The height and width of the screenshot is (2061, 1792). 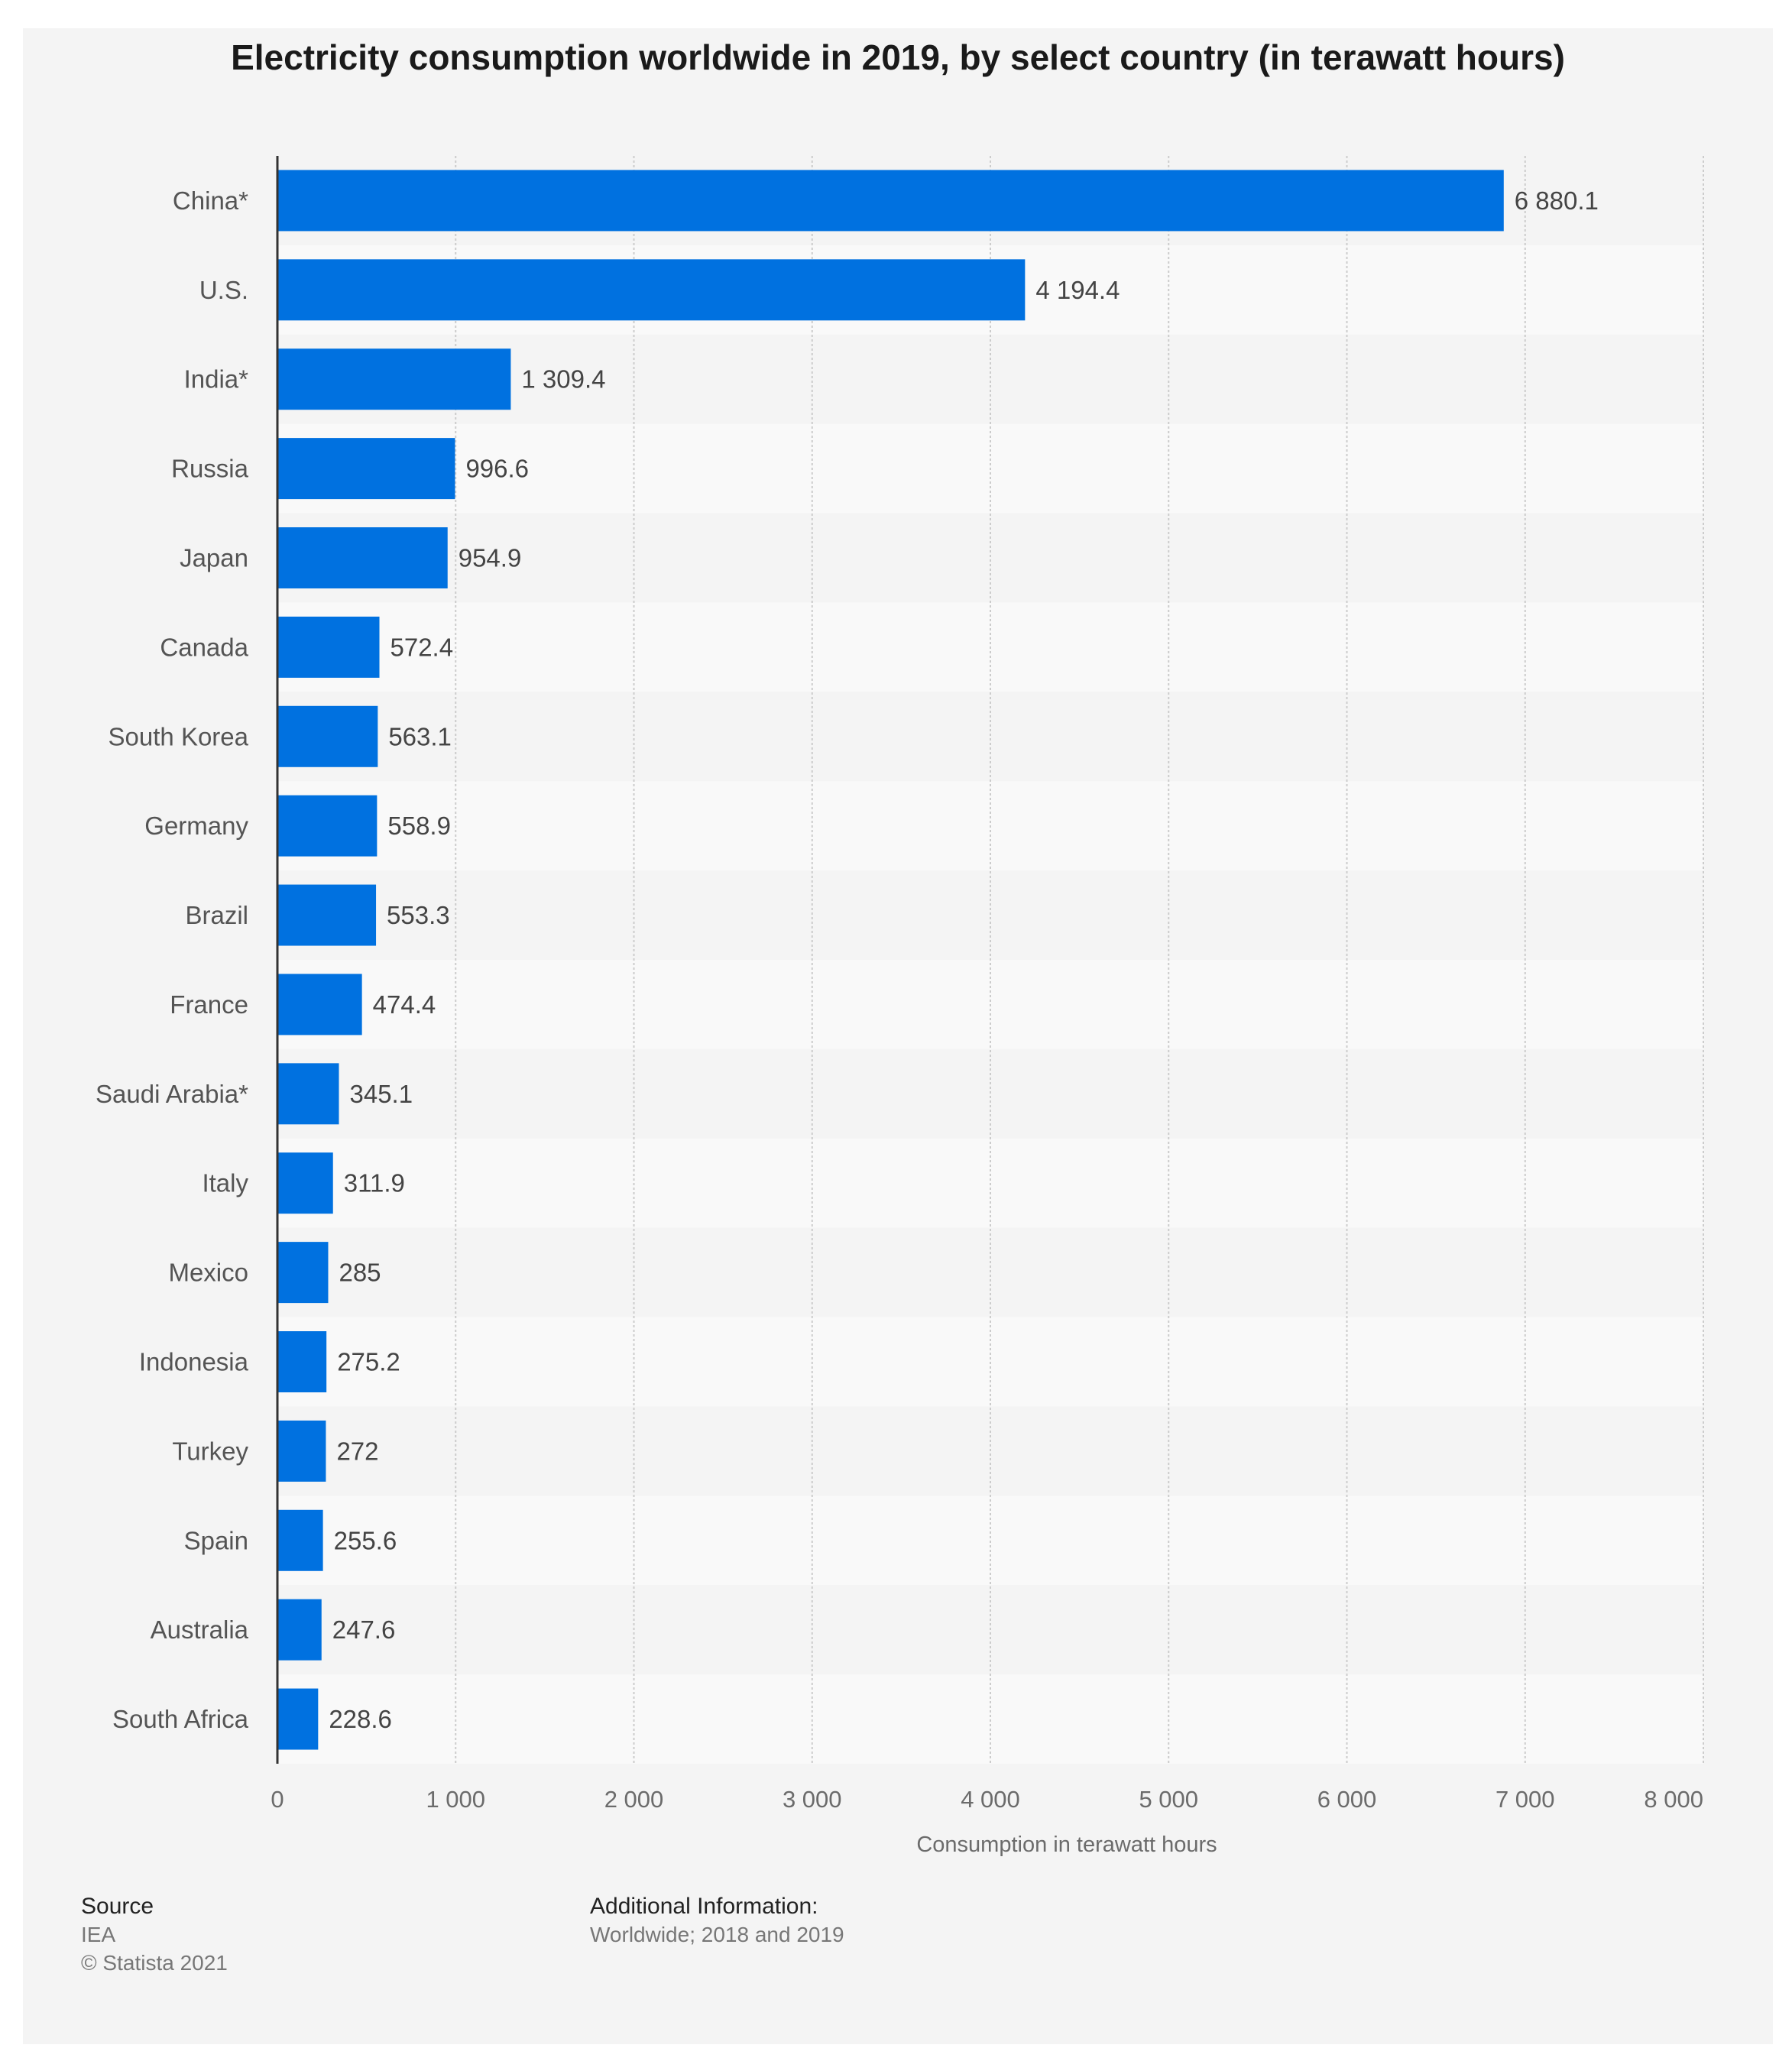 I want to click on value-label: 345.1, so click(x=381, y=1094).